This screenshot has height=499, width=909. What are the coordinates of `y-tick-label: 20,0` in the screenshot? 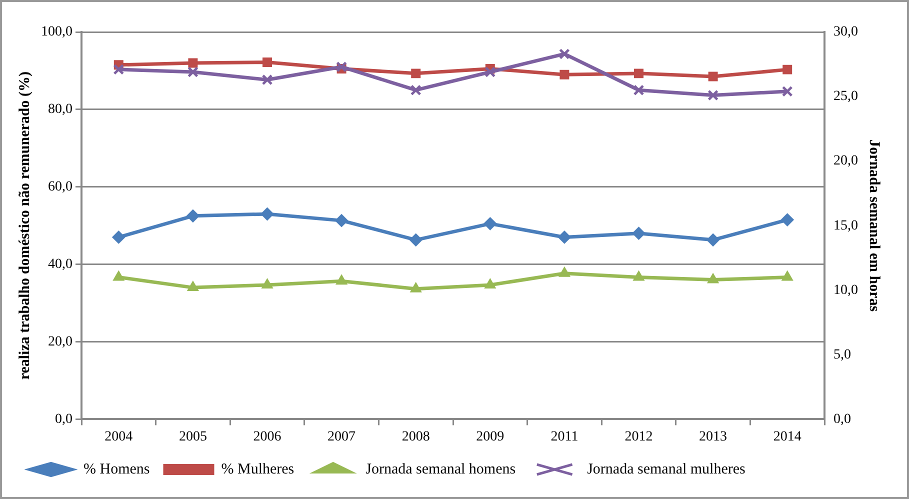 It's located at (60, 342).